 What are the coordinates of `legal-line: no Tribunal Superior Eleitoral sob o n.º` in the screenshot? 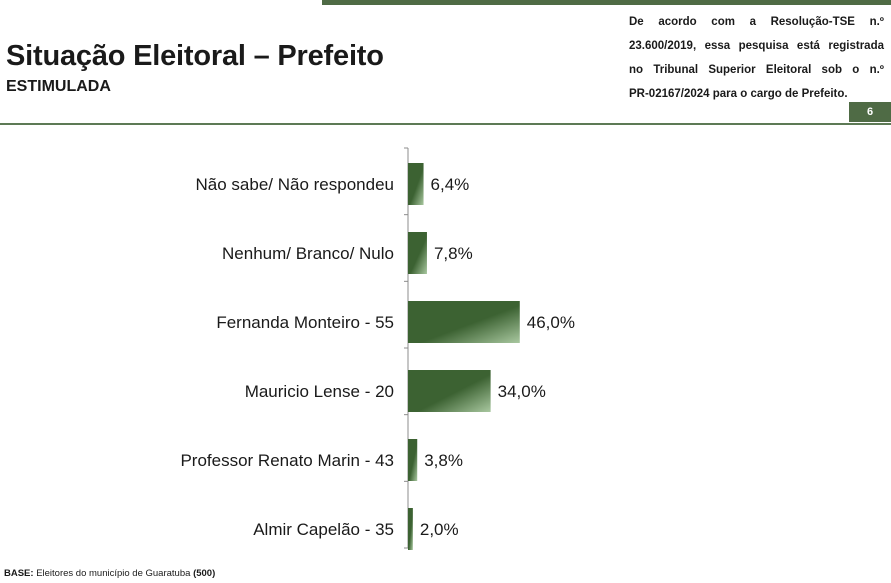 It's located at (756, 70).